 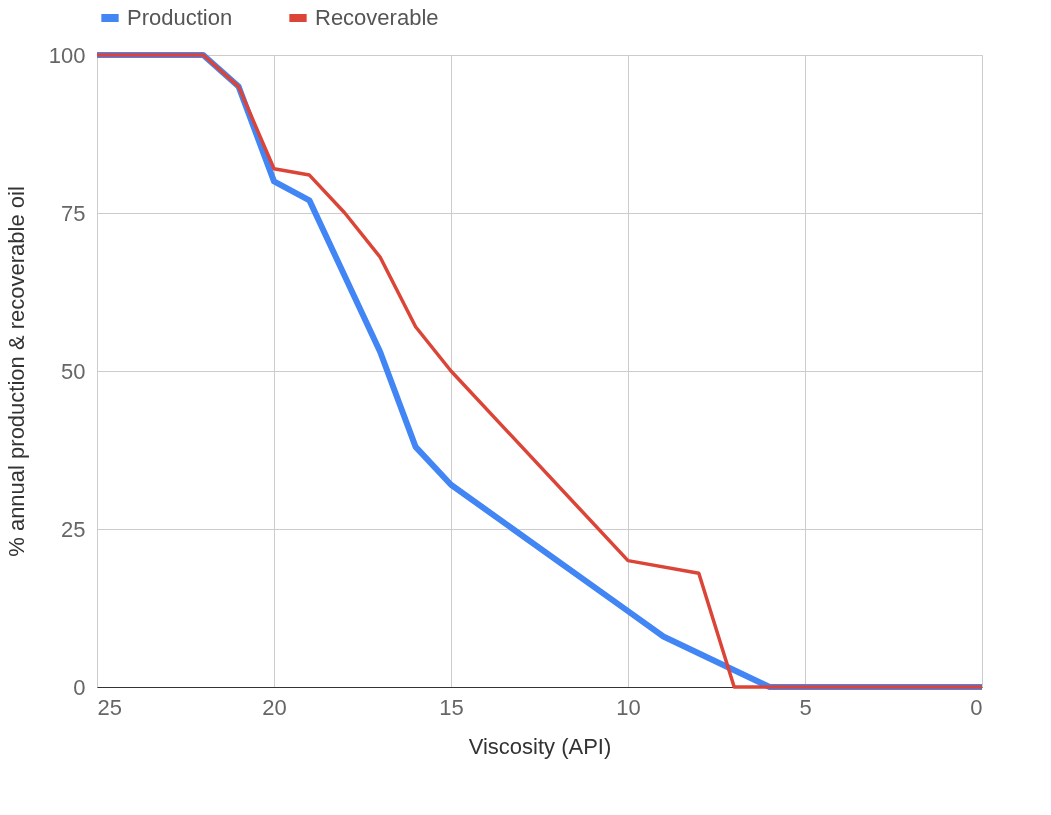 What do you see at coordinates (180, 17) in the screenshot?
I see `legend-label: Production` at bounding box center [180, 17].